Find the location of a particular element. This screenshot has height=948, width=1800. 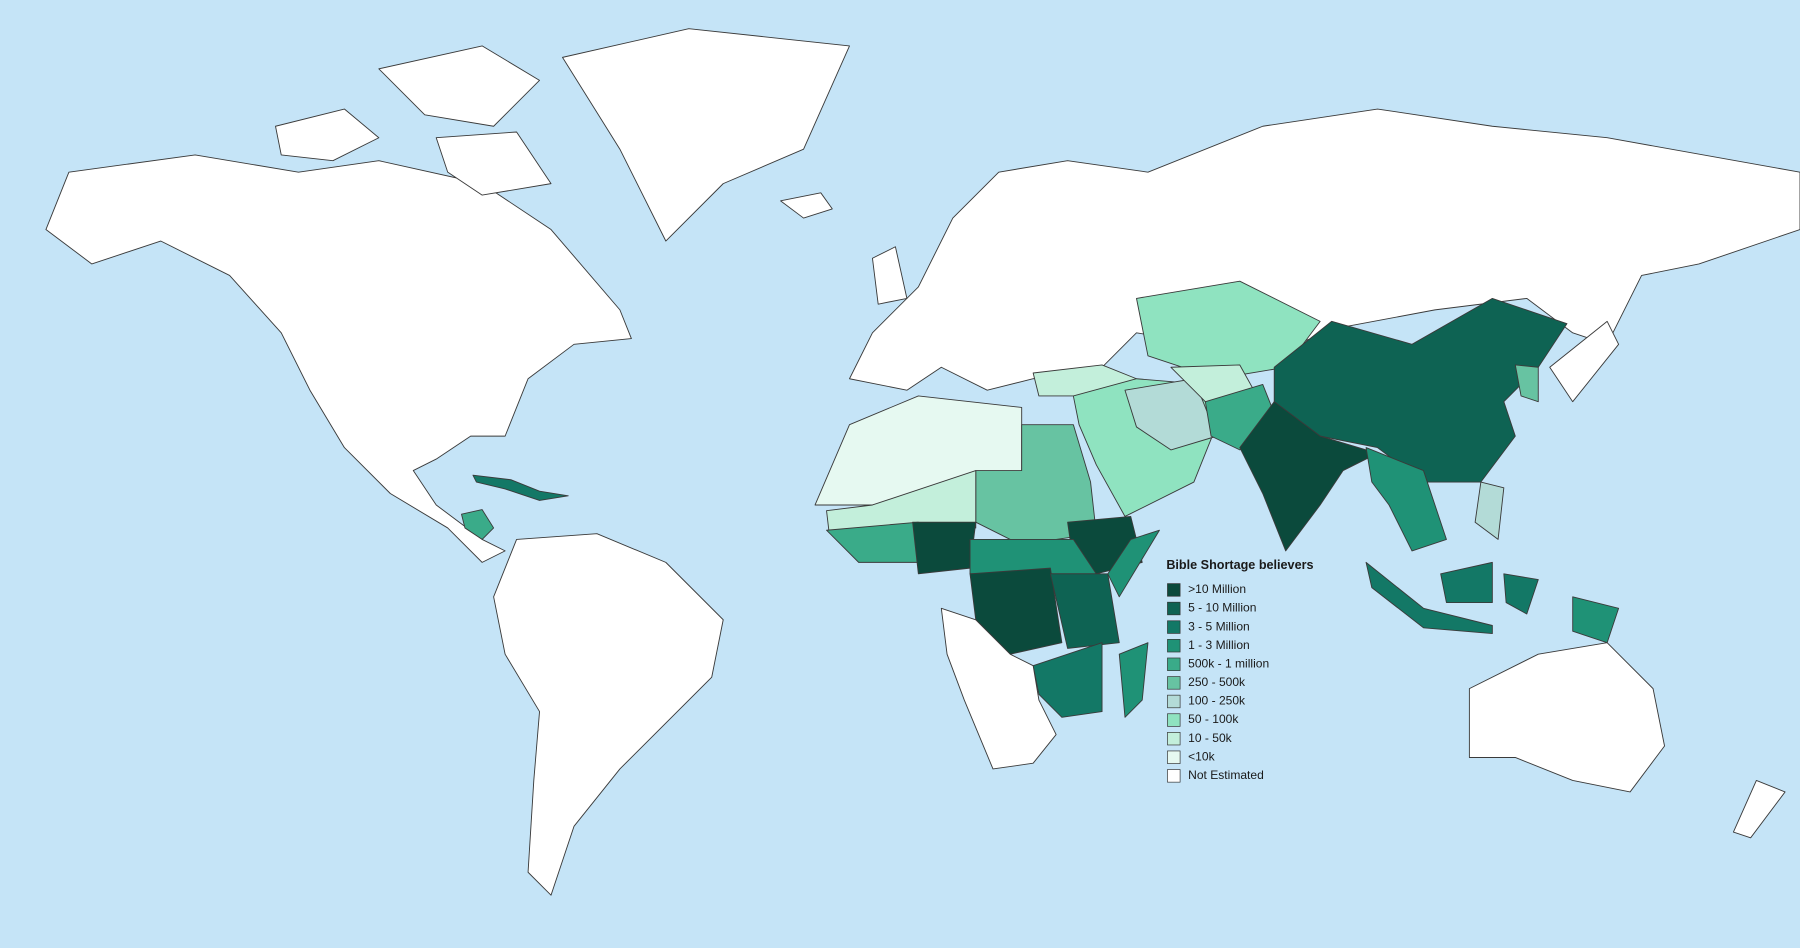

philippines is located at coordinates (1489, 510).